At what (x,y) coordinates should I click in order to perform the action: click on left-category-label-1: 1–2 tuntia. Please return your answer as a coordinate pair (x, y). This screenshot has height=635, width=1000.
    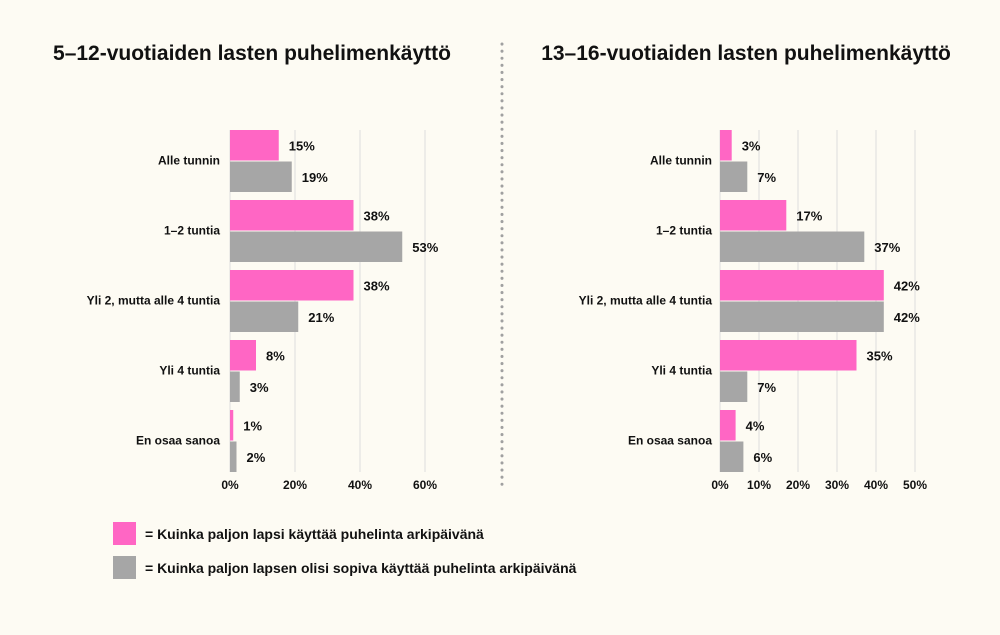
    Looking at the image, I should click on (192, 231).